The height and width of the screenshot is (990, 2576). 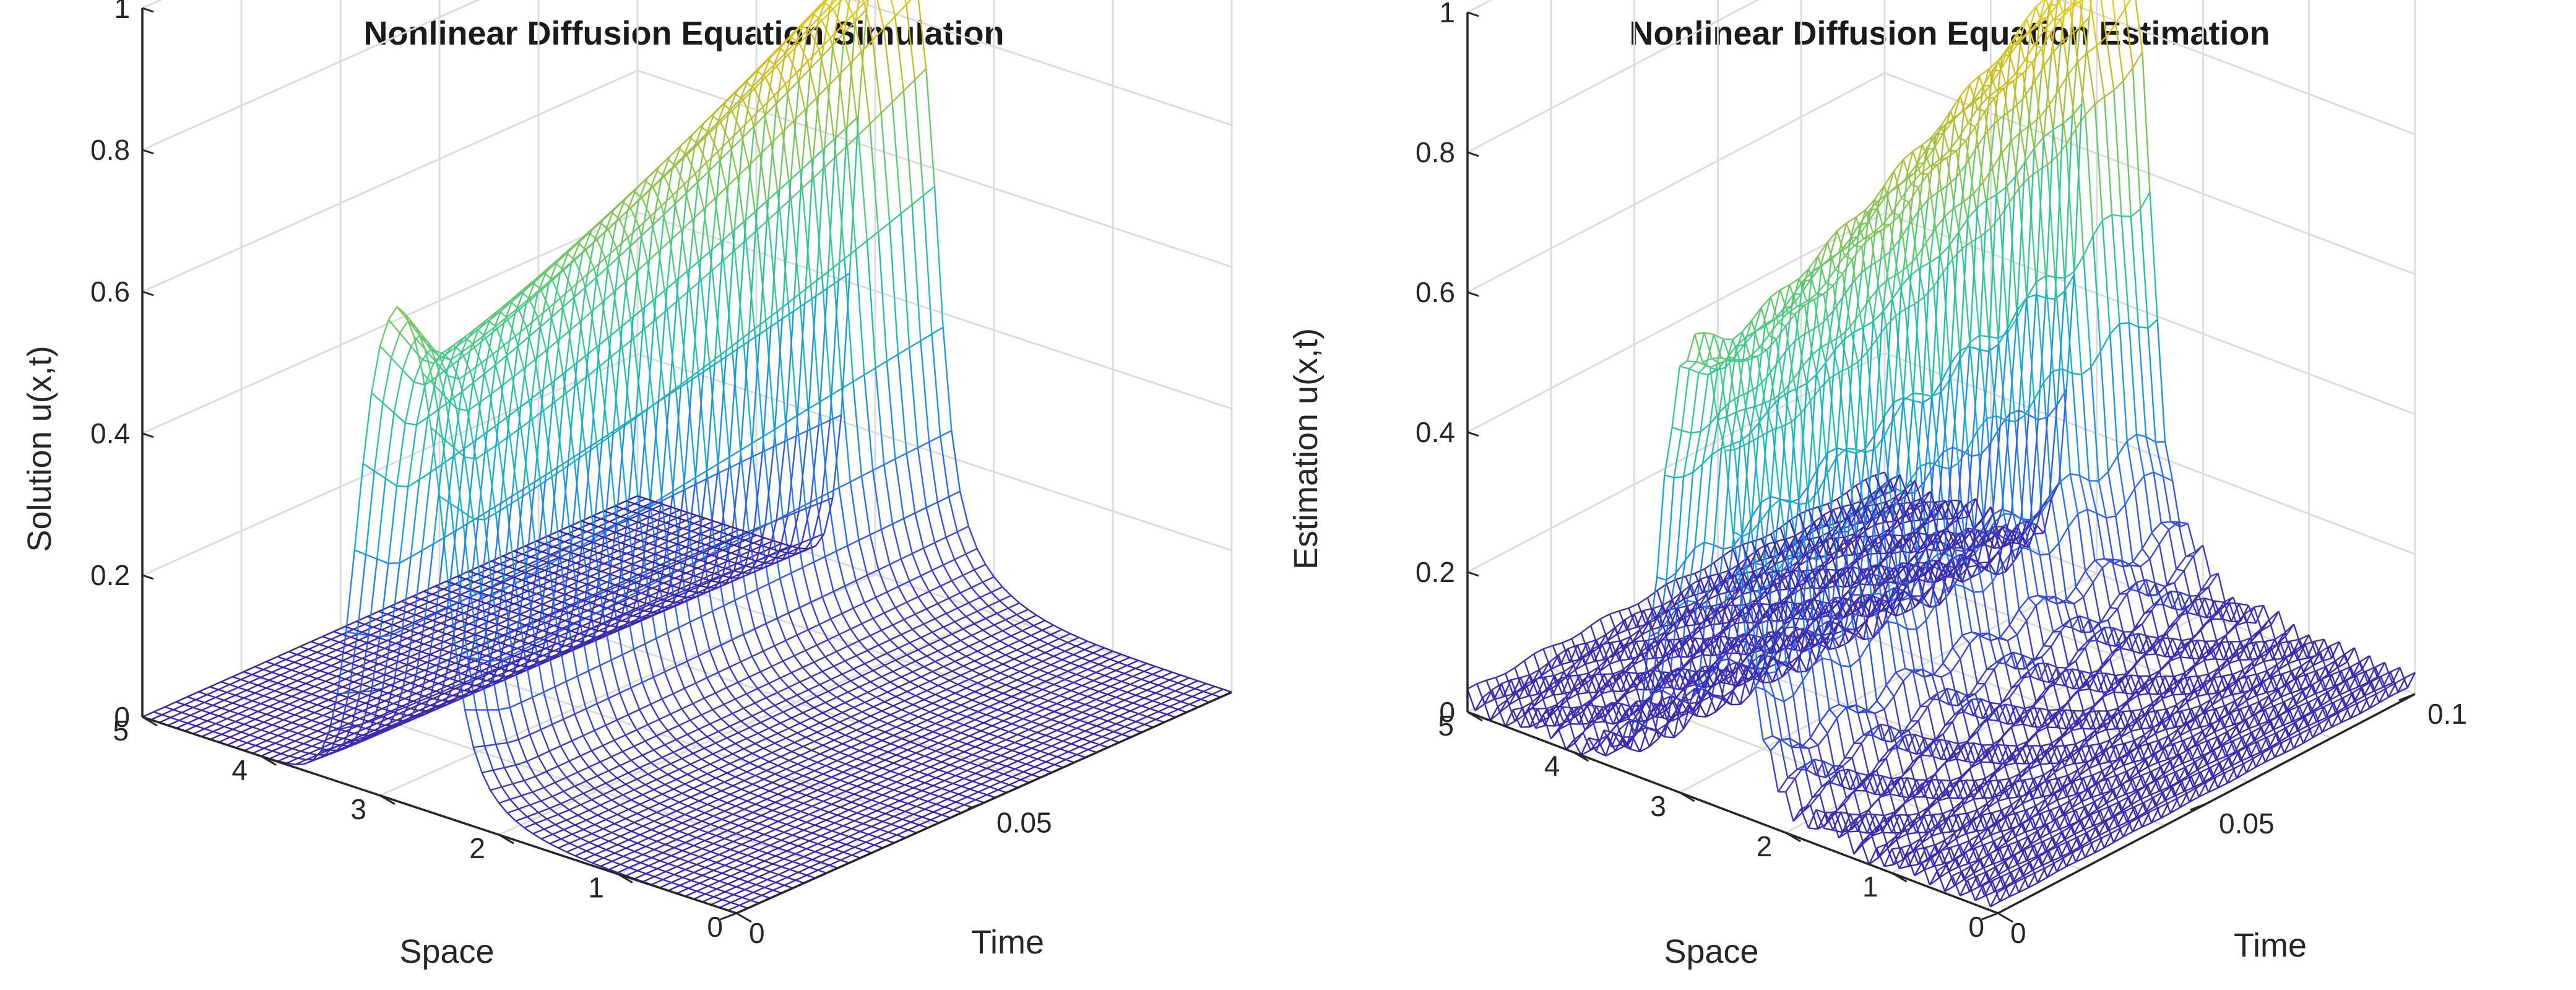 What do you see at coordinates (865, 764) in the screenshot?
I see `grid-line` at bounding box center [865, 764].